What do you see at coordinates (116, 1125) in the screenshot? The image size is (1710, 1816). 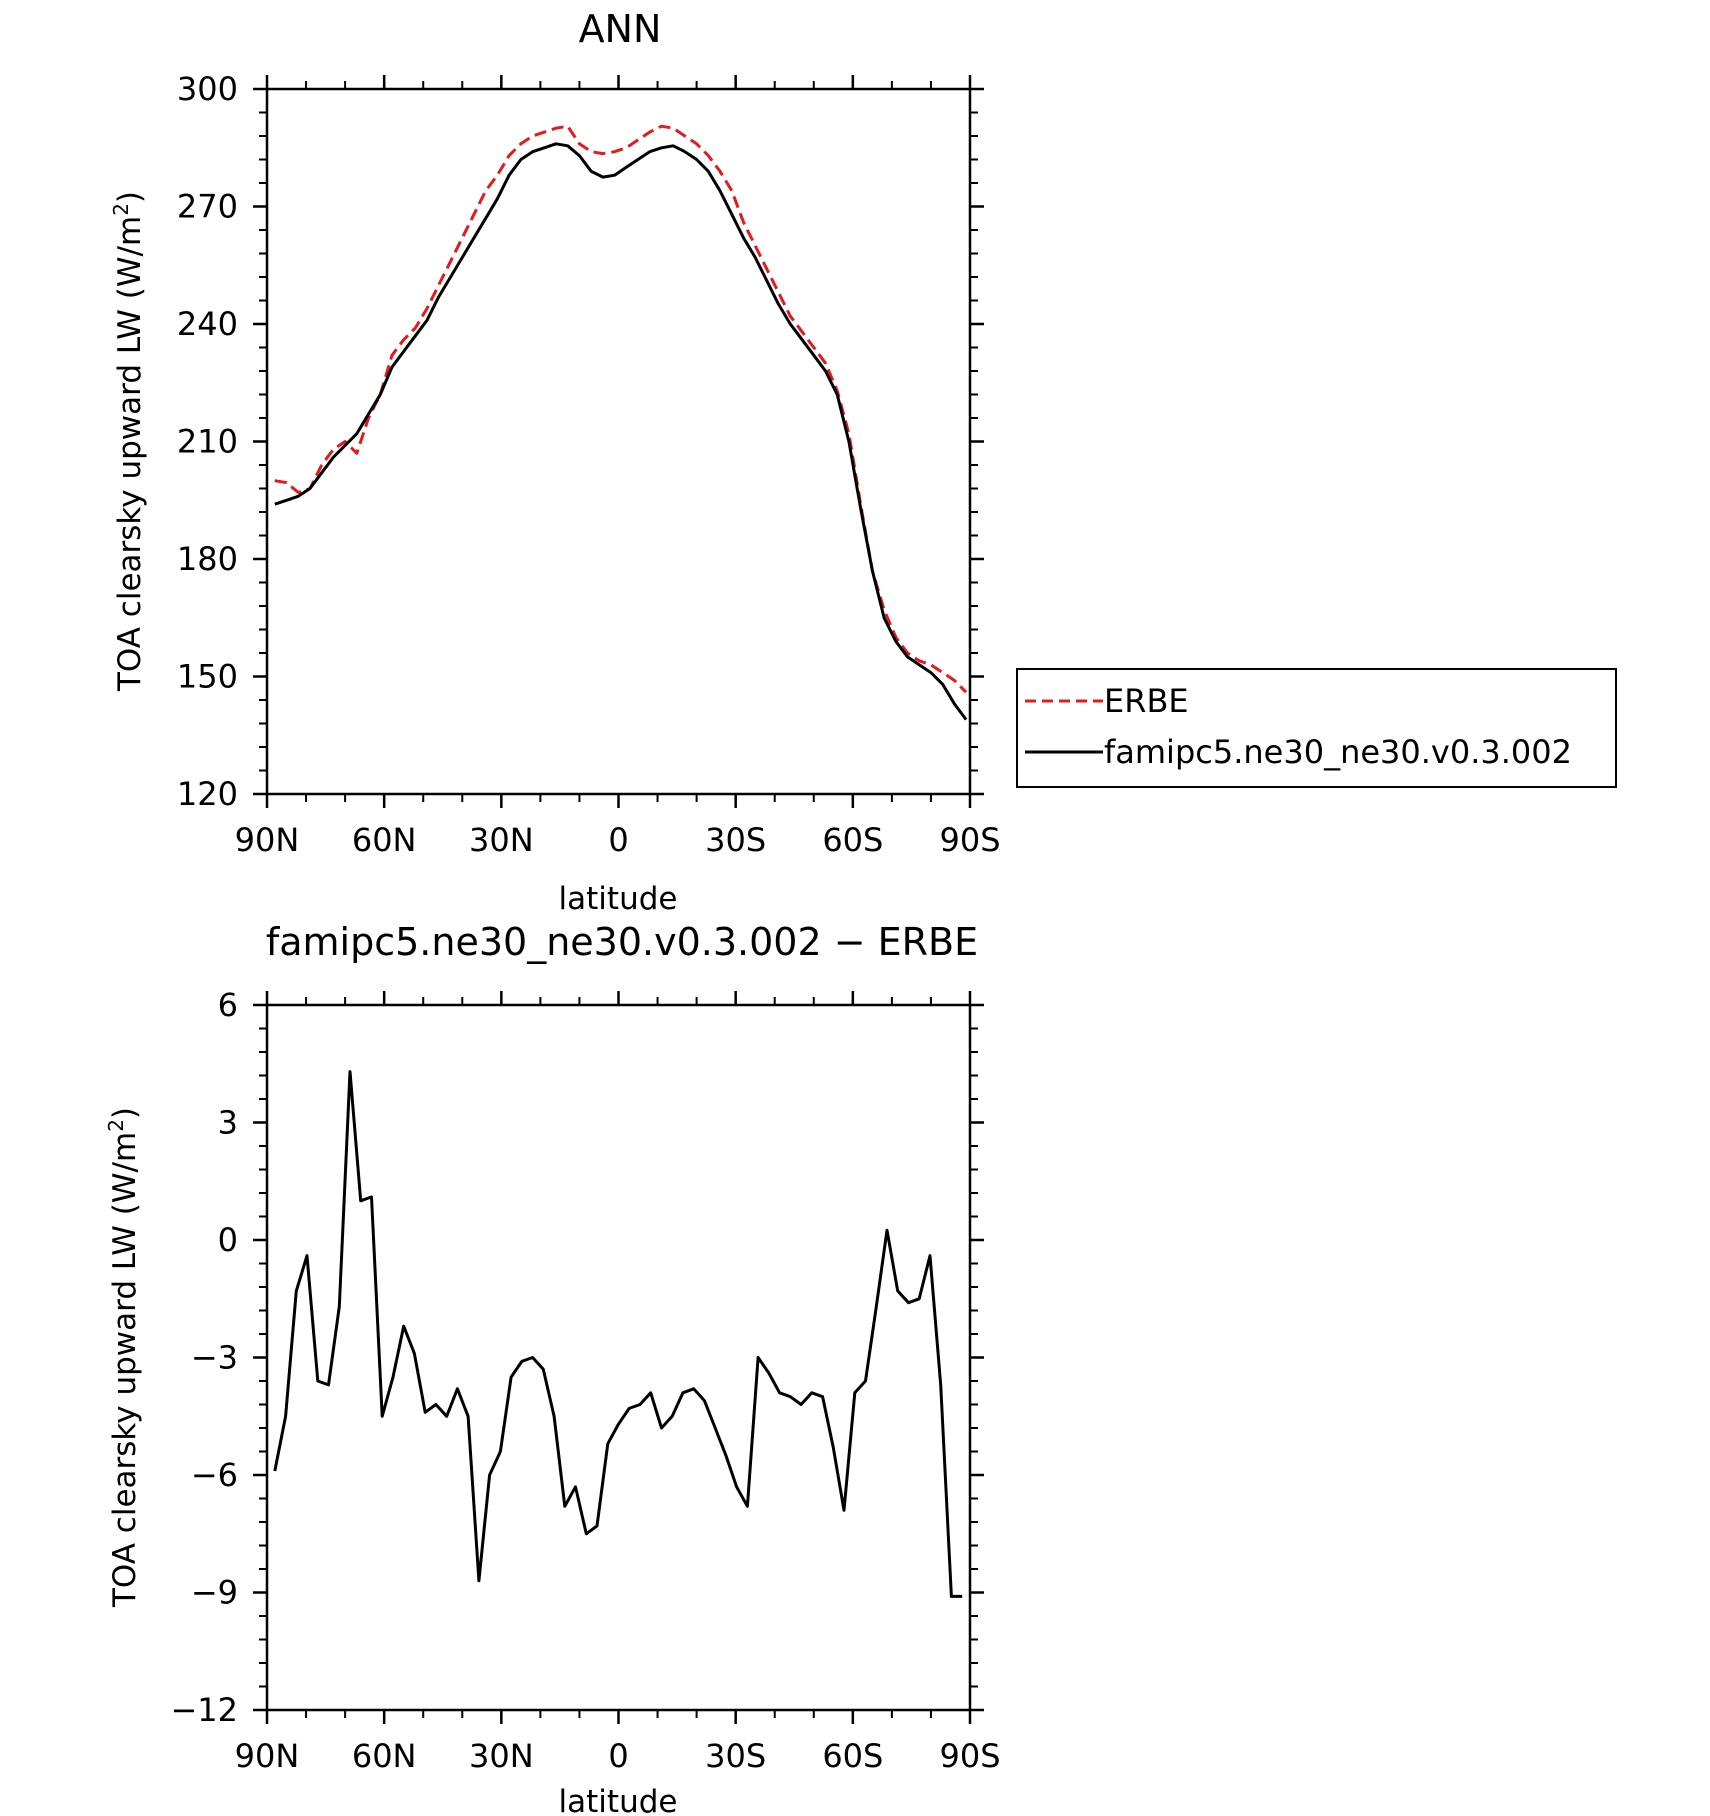 I see `bottom-y-axis-title-superscript: 2` at bounding box center [116, 1125].